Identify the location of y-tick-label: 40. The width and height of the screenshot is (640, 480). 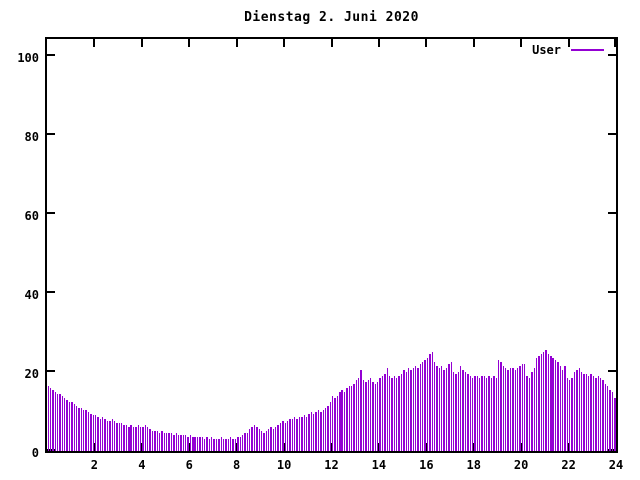
(31, 295).